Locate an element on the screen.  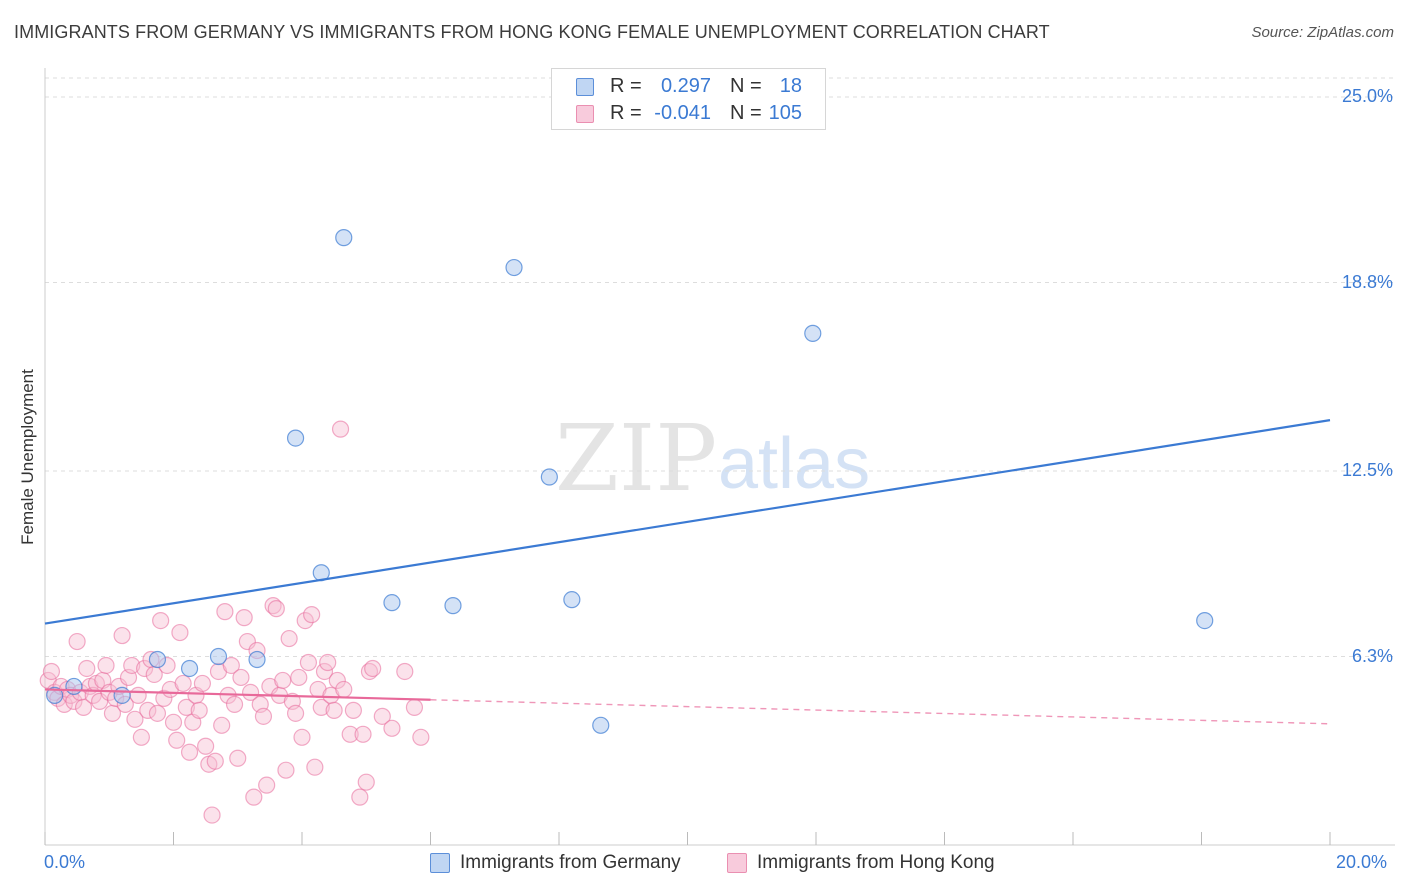
y-tick-label: 25.0% is located at coordinates (1367, 96).